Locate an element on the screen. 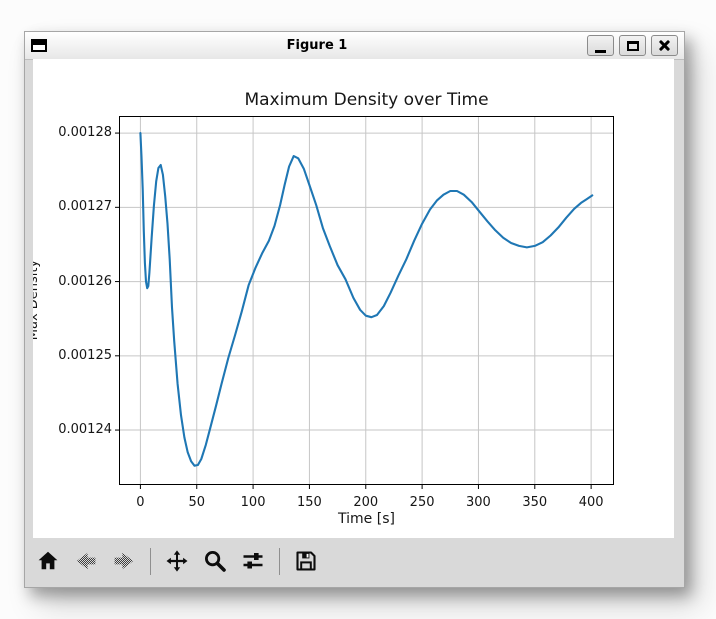 The width and height of the screenshot is (716, 619). magnifier-icon is located at coordinates (215, 561).